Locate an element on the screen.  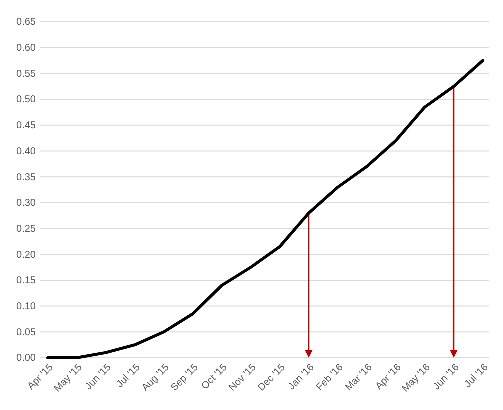
y-tick-label: 0.35 is located at coordinates (26, 178).